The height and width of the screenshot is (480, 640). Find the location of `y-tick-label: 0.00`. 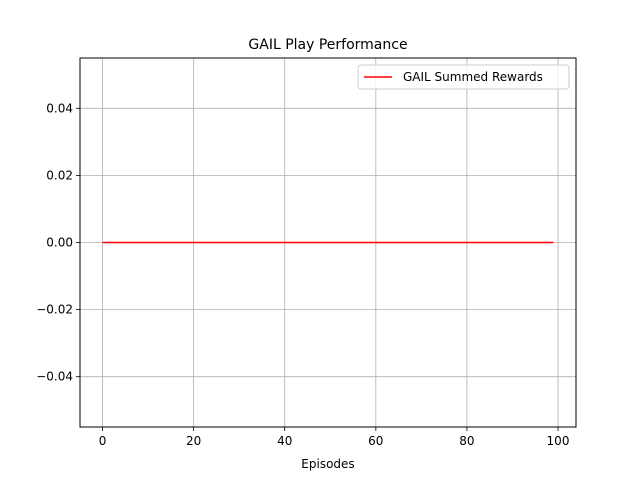

y-tick-label: 0.00 is located at coordinates (59, 243).